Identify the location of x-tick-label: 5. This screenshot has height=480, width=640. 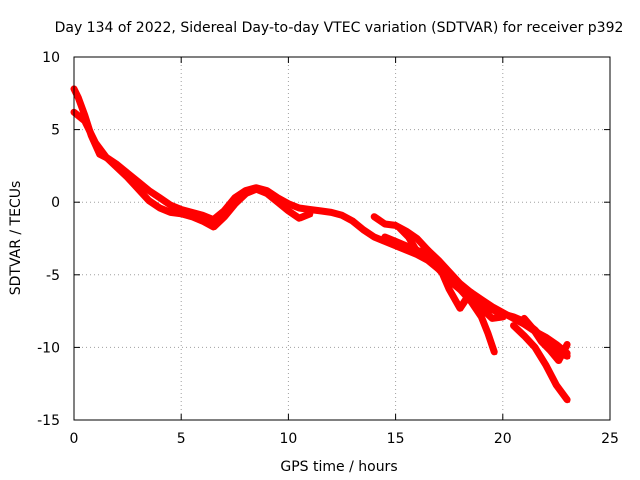
(181, 439).